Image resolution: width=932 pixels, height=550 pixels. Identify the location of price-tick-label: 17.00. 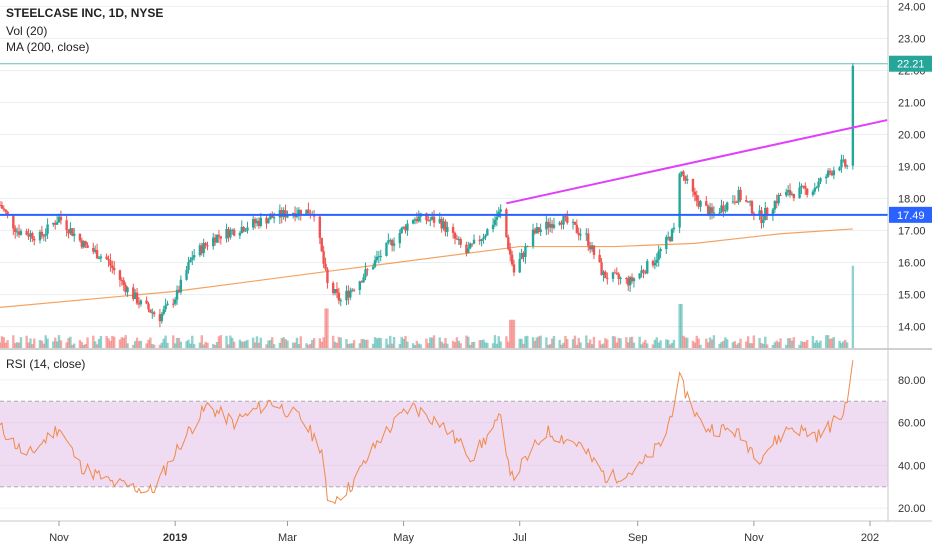
(912, 232).